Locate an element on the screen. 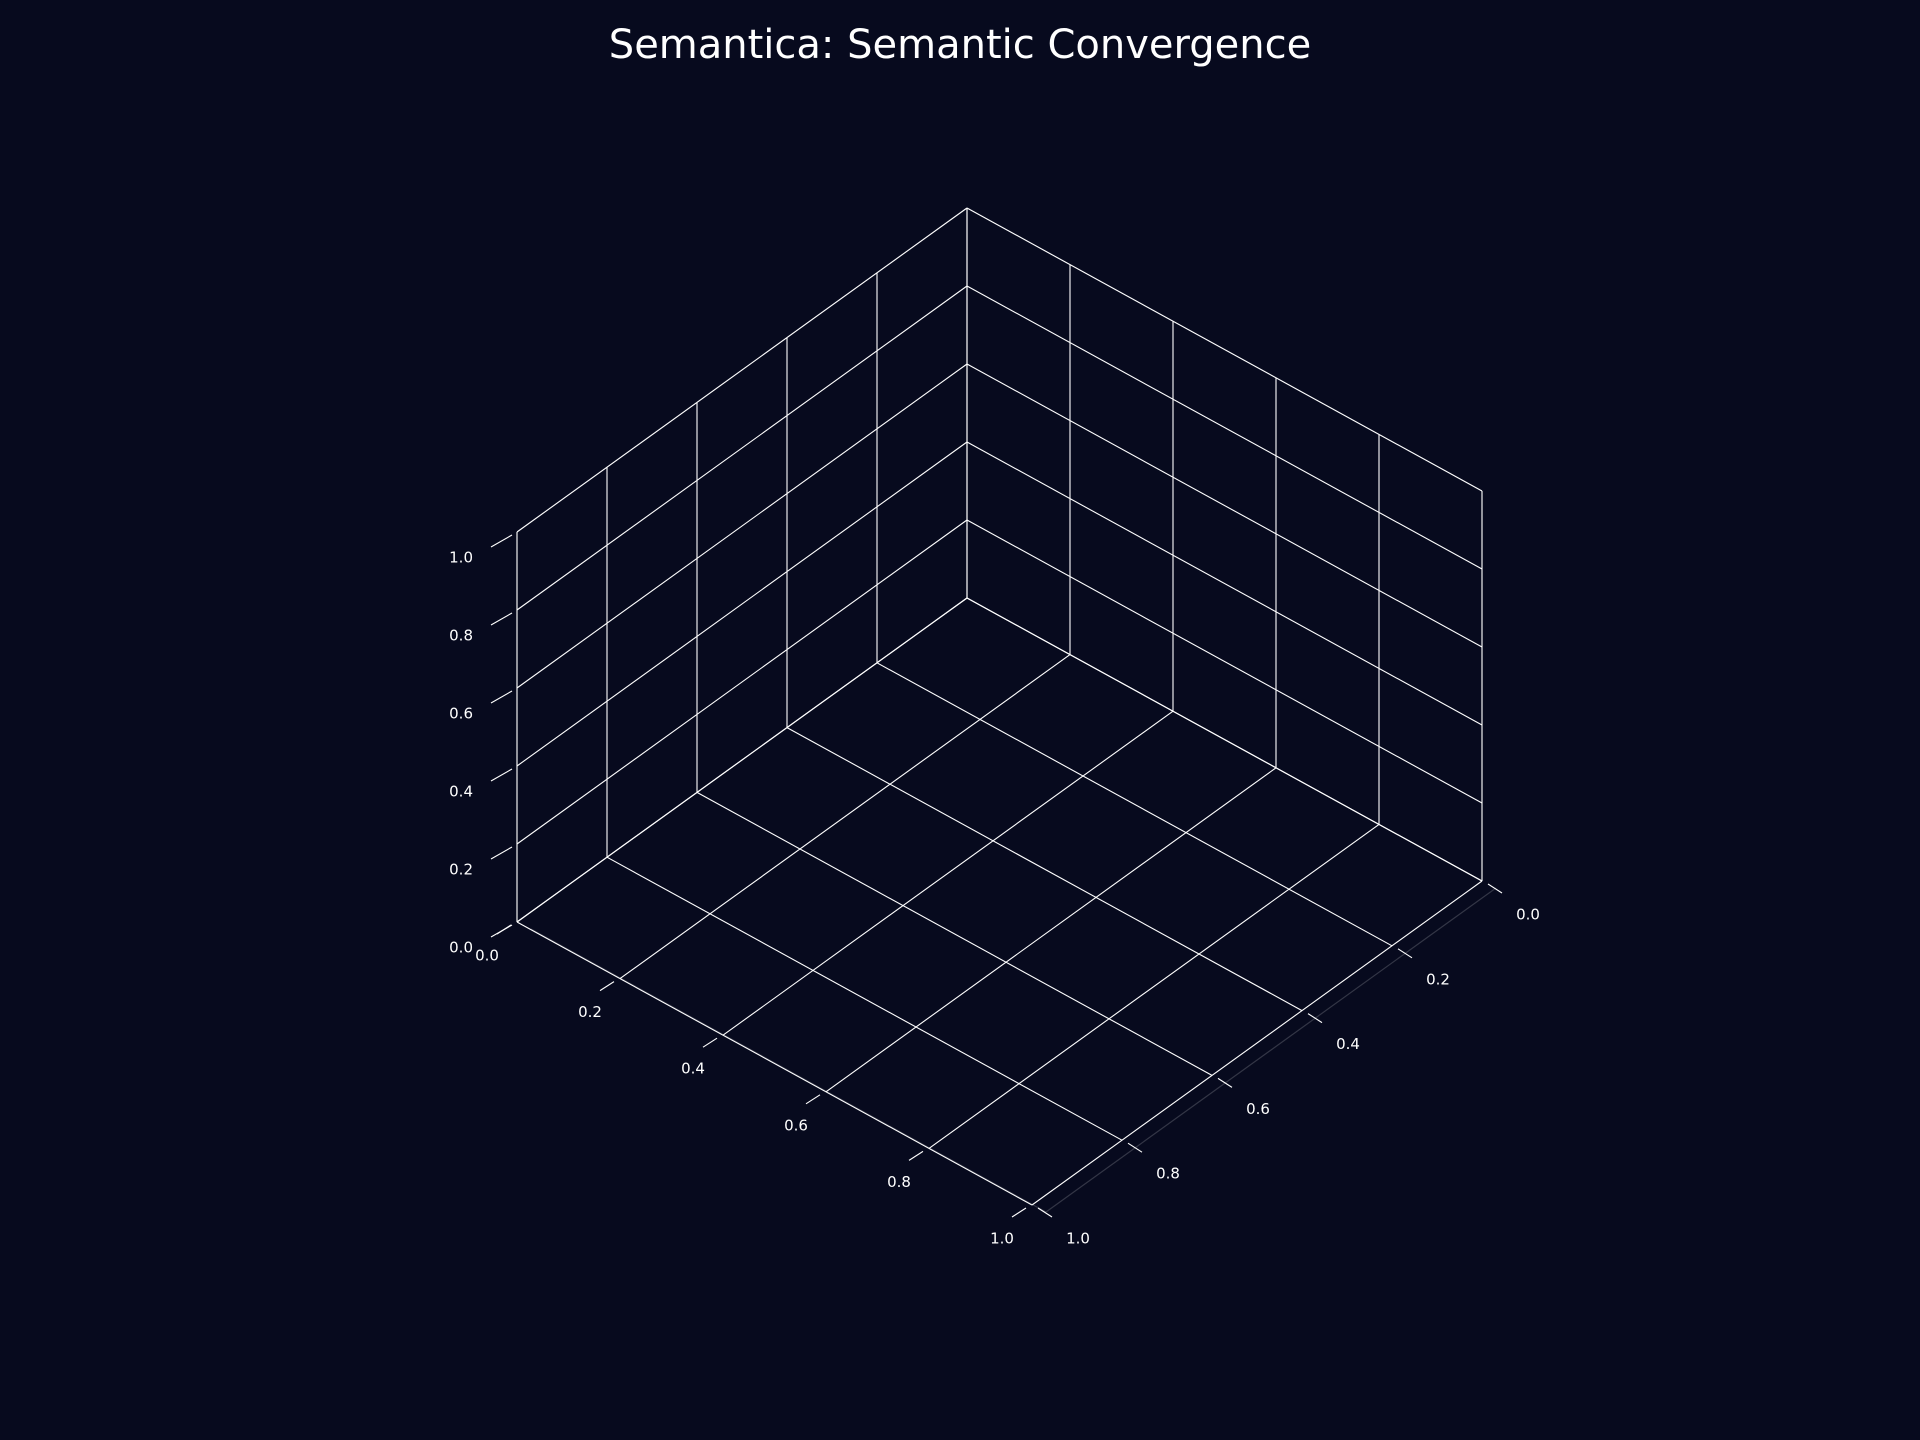 This screenshot has height=1440, width=1920. z-tick-label: 0.0 is located at coordinates (461, 948).